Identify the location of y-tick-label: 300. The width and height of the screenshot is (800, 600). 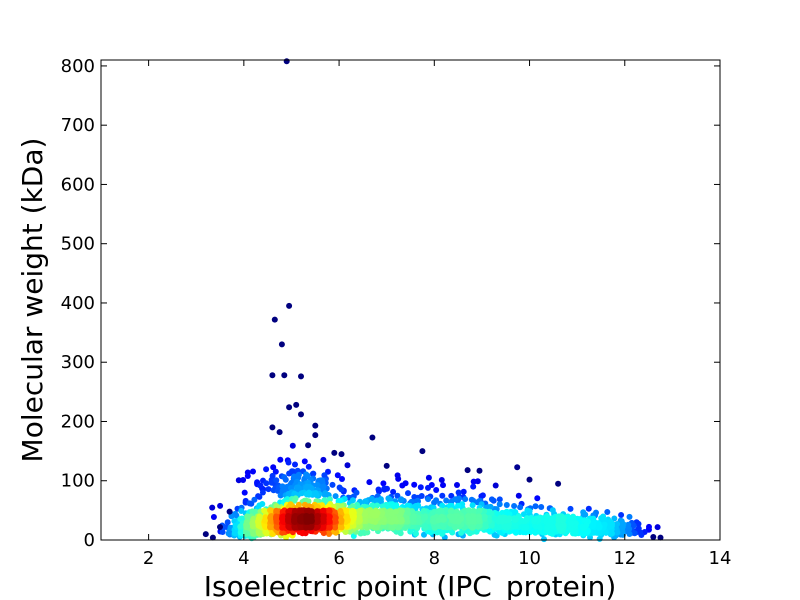
(78, 362).